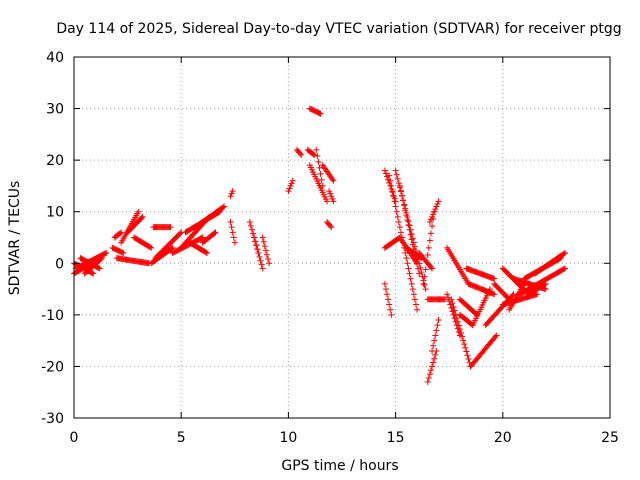  I want to click on x-tick-label: 10, so click(288, 438).